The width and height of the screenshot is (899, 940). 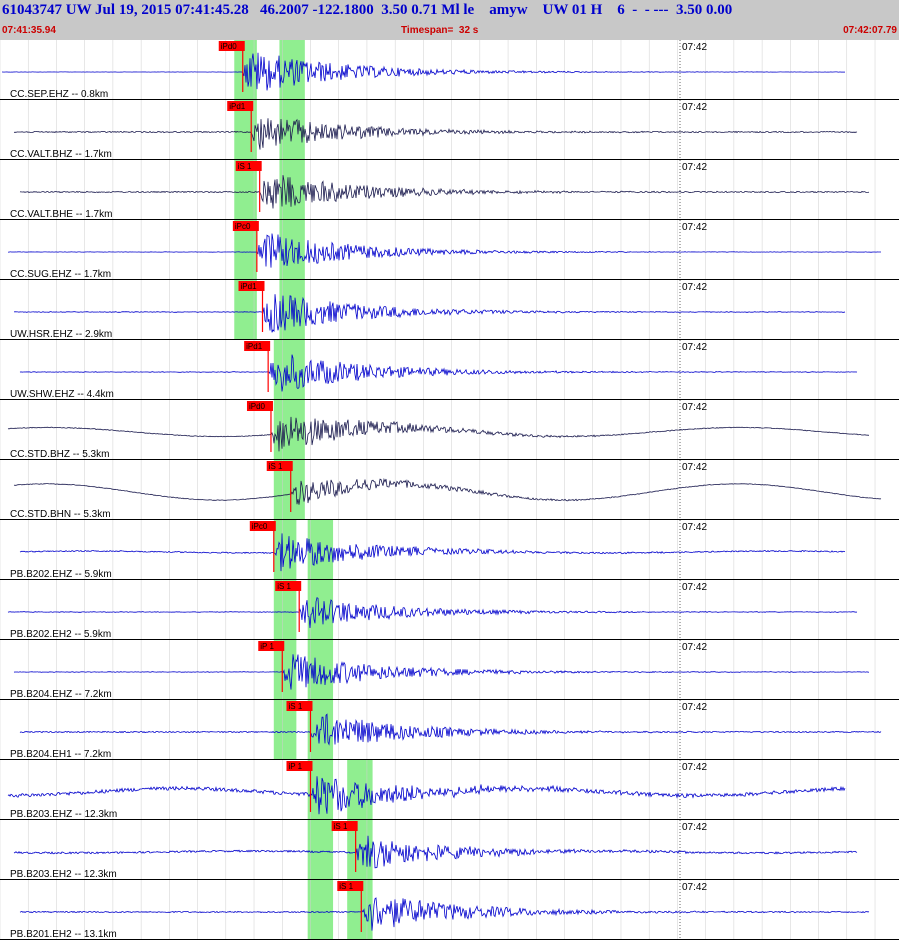 What do you see at coordinates (61, 694) in the screenshot?
I see `station-label: PB.B204.EHZ -- 7.2km` at bounding box center [61, 694].